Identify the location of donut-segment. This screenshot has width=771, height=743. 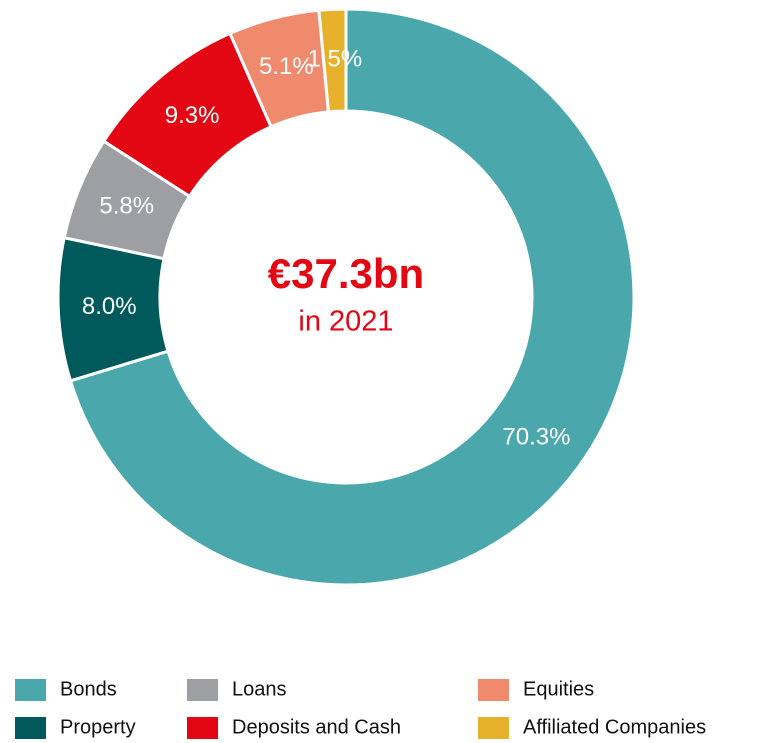
(332, 60).